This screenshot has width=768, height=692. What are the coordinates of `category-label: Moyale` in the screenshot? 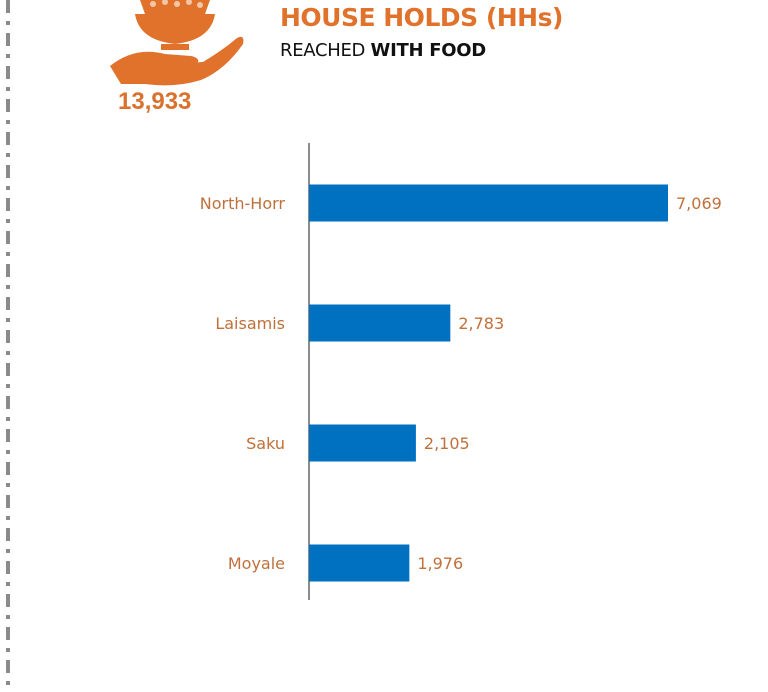 It's located at (256, 563).